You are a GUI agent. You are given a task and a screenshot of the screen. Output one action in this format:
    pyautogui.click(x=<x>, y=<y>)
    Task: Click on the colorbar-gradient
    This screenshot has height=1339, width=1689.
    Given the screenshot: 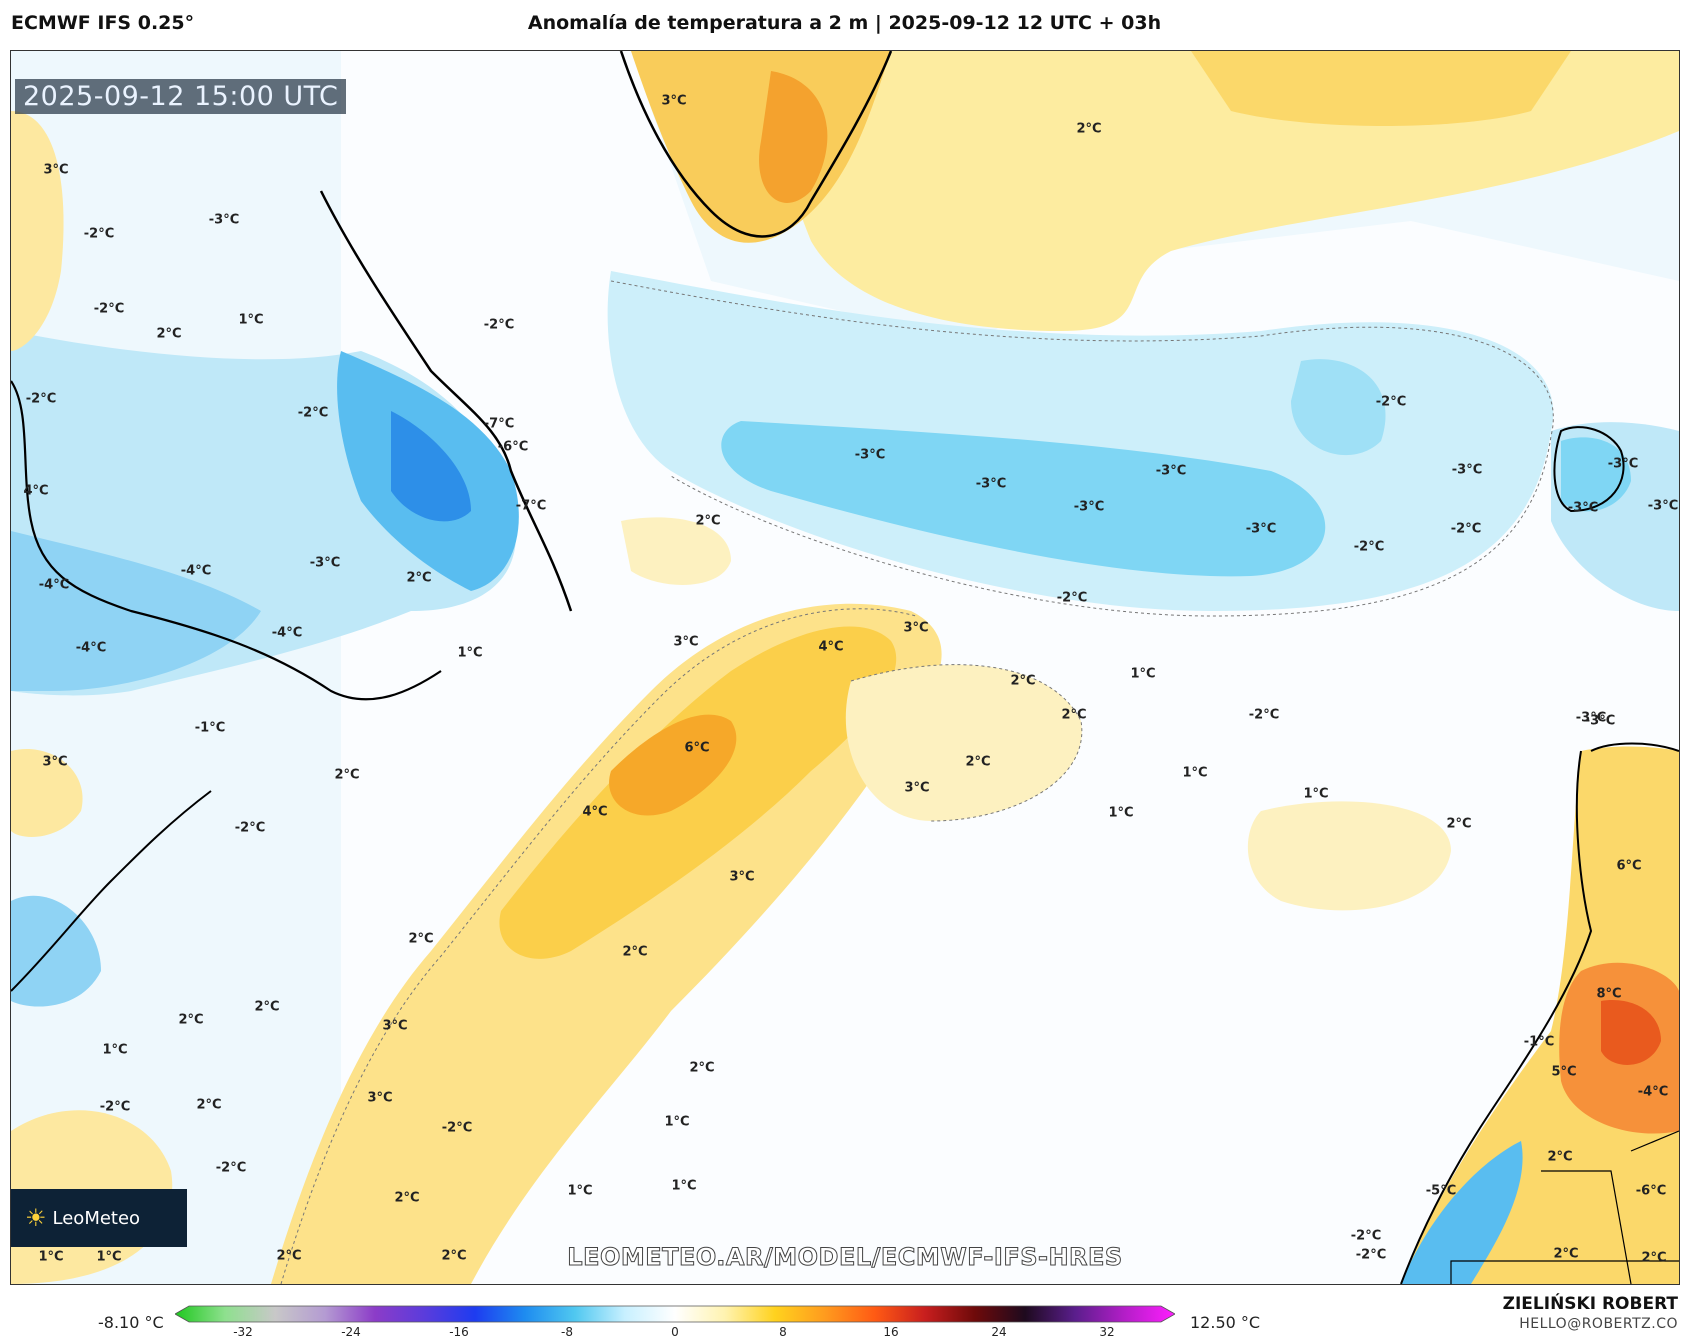 What is the action you would take?
    pyautogui.click(x=675, y=1314)
    